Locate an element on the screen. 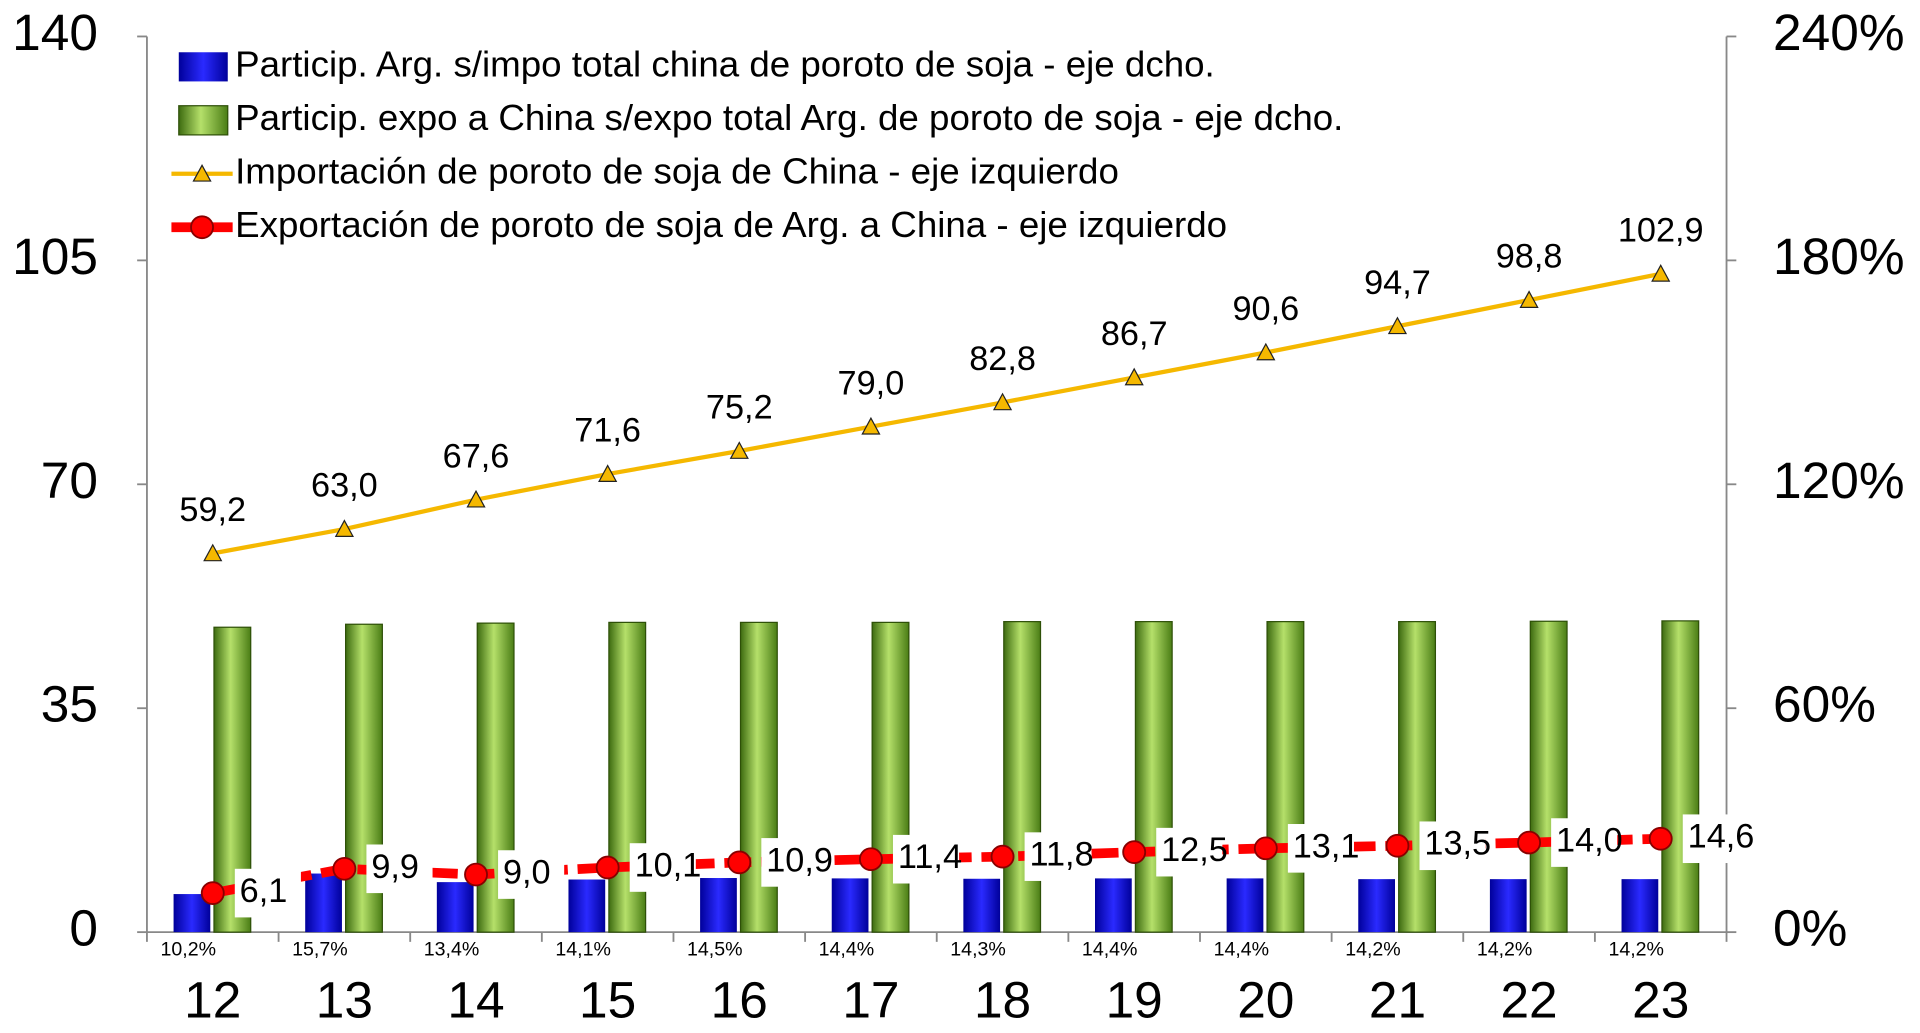 The image size is (1920, 1033). x-tick-label: 23 is located at coordinates (1660, 999).